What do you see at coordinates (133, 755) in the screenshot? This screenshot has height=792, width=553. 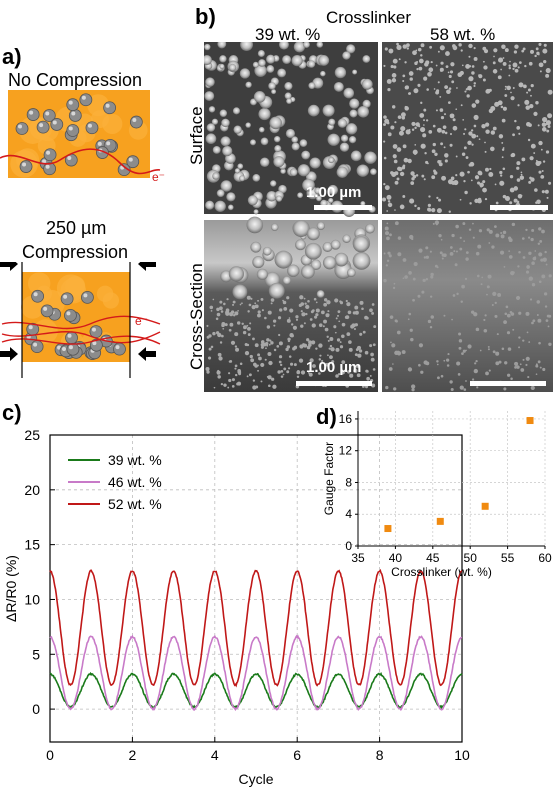 I see `x-tick-label: 2` at bounding box center [133, 755].